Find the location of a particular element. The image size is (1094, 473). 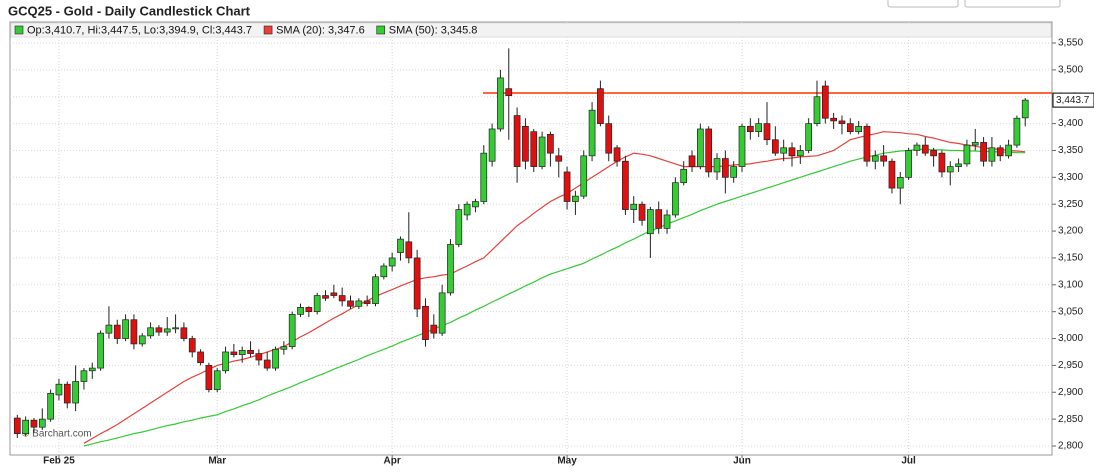

last-price-label: 3,443.7 is located at coordinates (1073, 100).